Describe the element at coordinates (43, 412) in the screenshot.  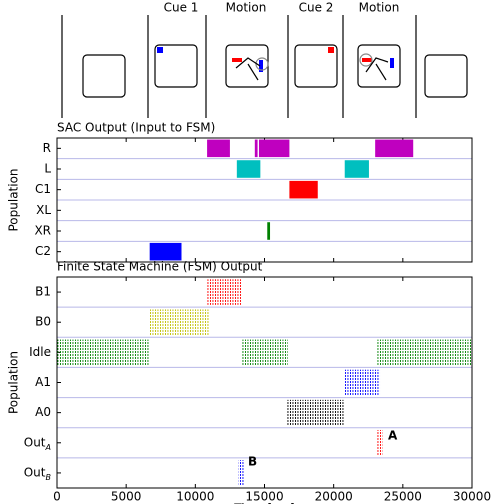
I see `y-tick-label: A0` at that location.